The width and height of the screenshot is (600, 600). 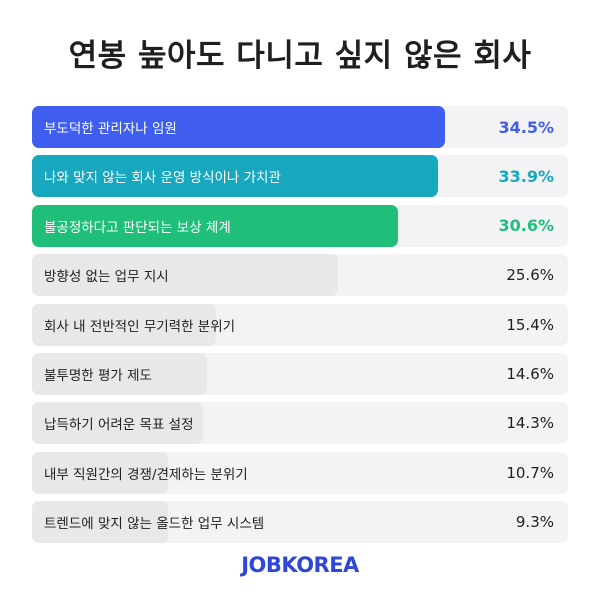 What do you see at coordinates (300, 373) in the screenshot?
I see `bar-row: 불투명한 평가 제도 14.6%` at bounding box center [300, 373].